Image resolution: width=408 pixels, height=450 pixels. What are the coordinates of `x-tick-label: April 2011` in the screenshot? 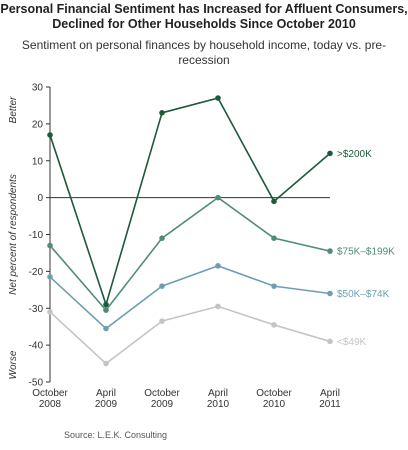 It's located at (330, 399).